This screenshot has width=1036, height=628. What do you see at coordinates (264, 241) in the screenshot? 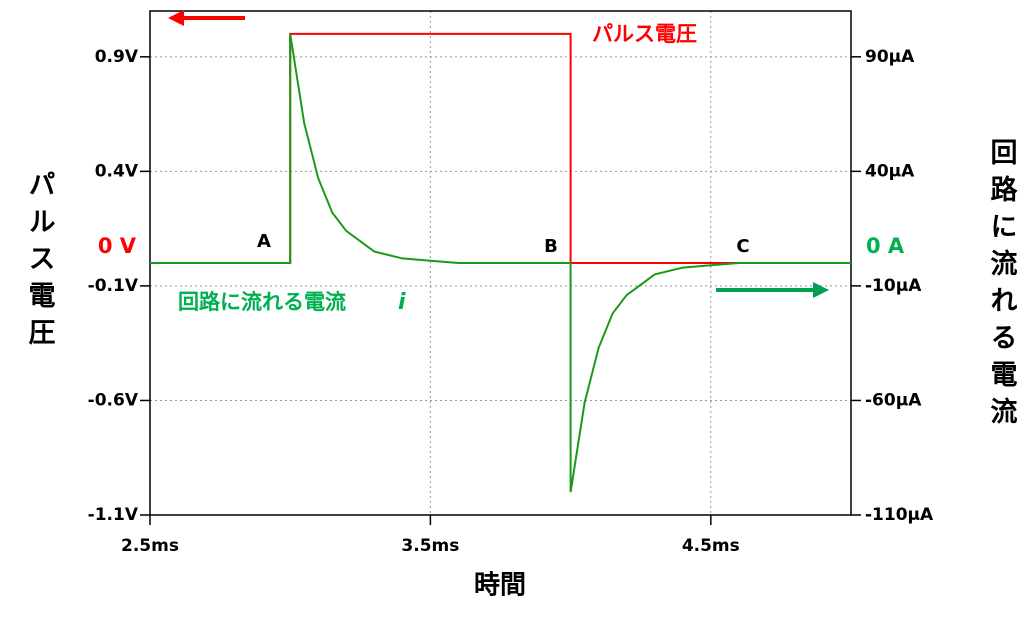
I see `point-label: A` at bounding box center [264, 241].